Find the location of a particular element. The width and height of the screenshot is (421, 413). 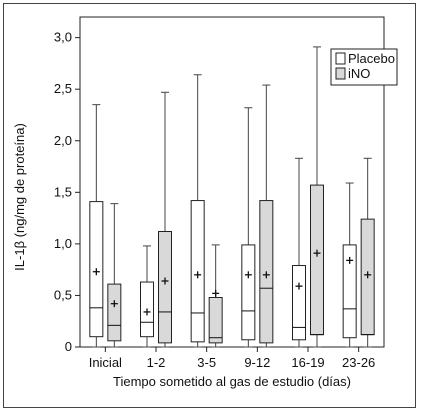

x-tick-label: Inicial is located at coordinates (105, 362).